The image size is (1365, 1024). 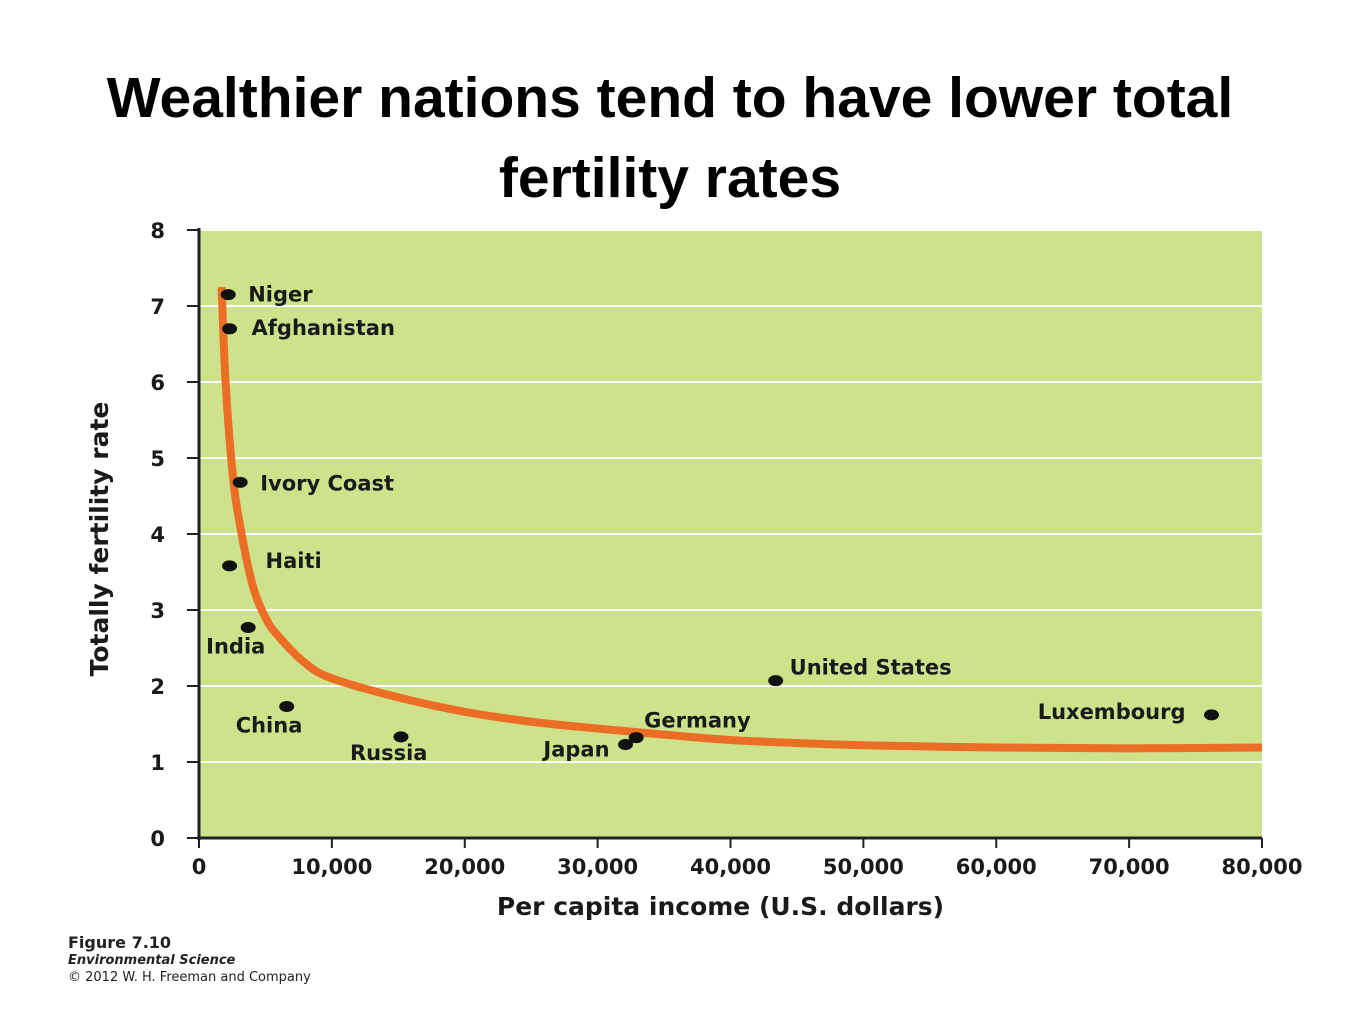 I want to click on y-tick-label: 3, so click(x=157, y=611).